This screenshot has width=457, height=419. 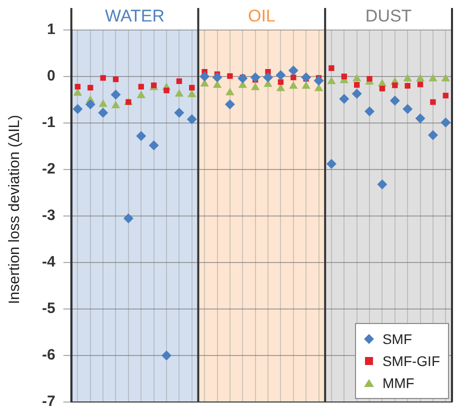 I want to click on y-tick-label: -4, so click(x=49, y=262).